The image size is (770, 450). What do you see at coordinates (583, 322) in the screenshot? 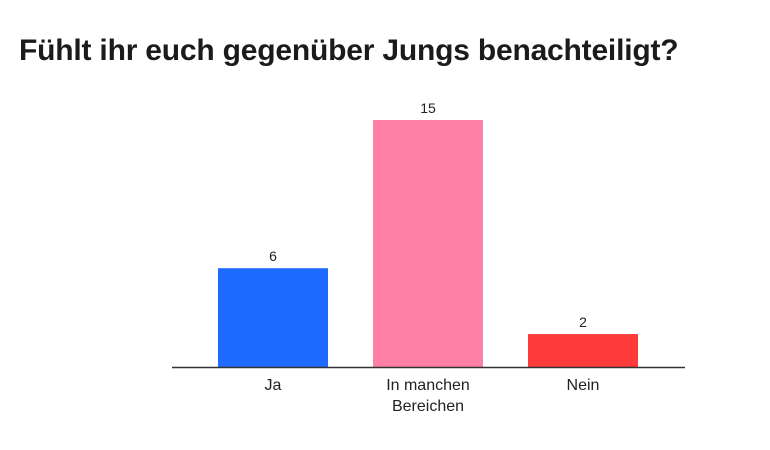
I see `value-label-2: 2` at bounding box center [583, 322].